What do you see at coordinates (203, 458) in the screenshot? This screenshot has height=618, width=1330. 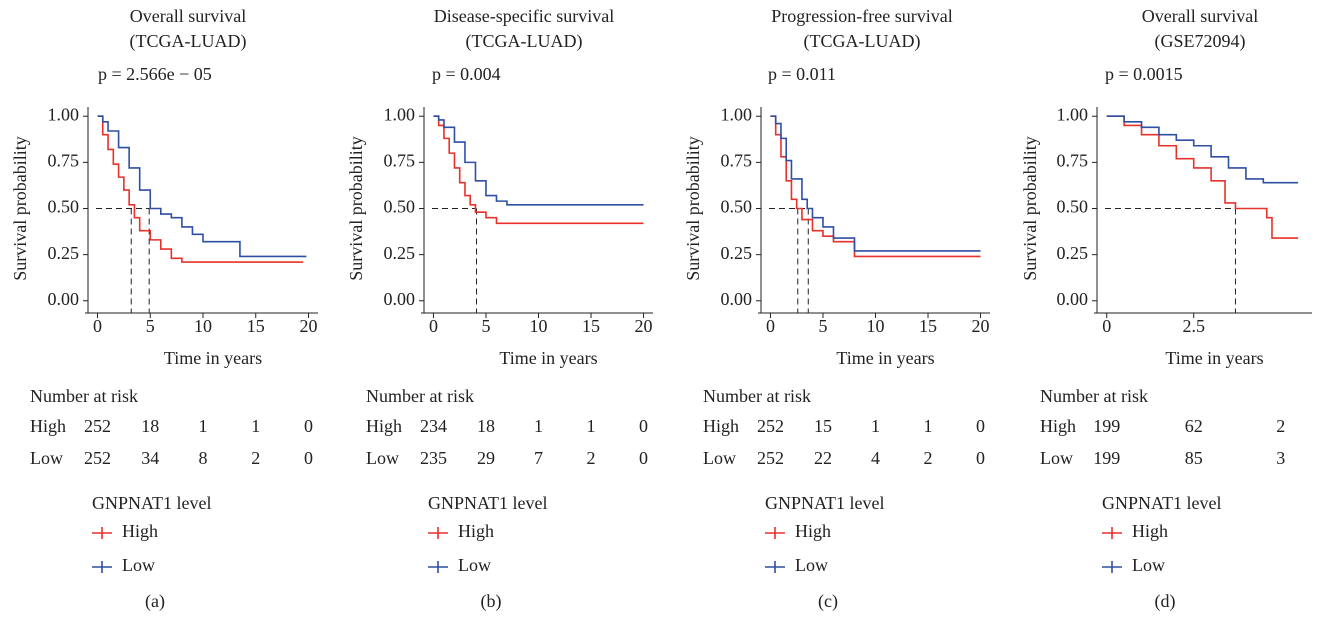 I see `risk-count: 8` at bounding box center [203, 458].